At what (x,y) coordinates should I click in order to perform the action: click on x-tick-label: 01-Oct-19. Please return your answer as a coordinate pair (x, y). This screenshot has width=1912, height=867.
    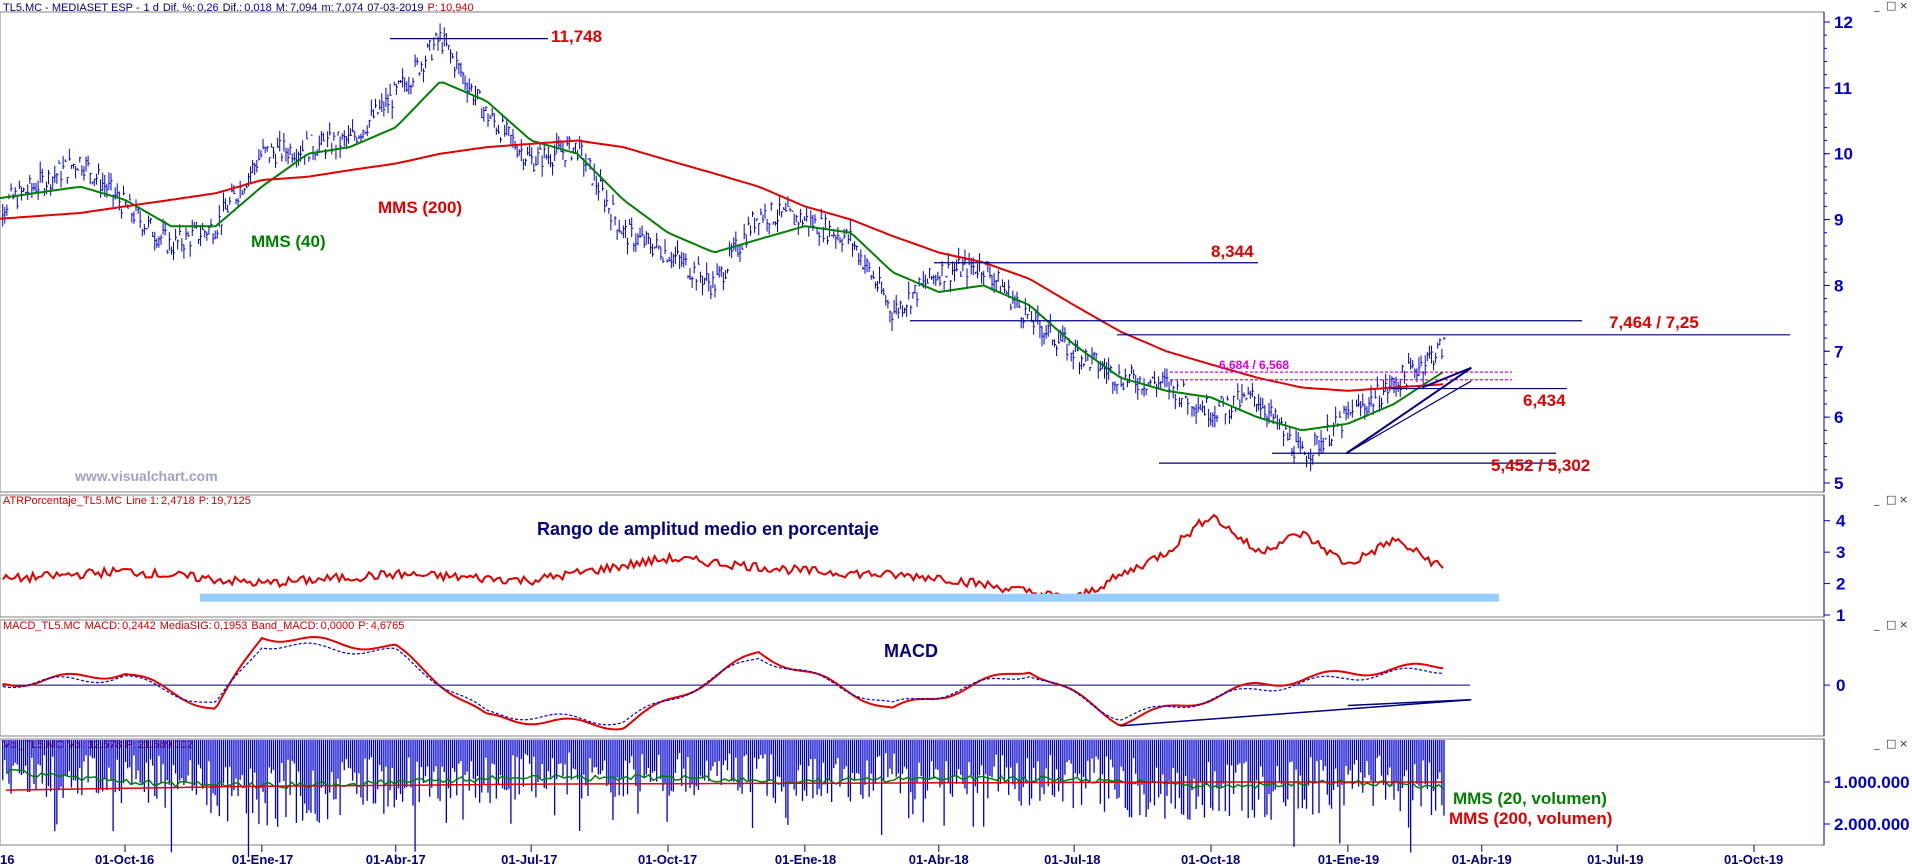
    Looking at the image, I should click on (1753, 859).